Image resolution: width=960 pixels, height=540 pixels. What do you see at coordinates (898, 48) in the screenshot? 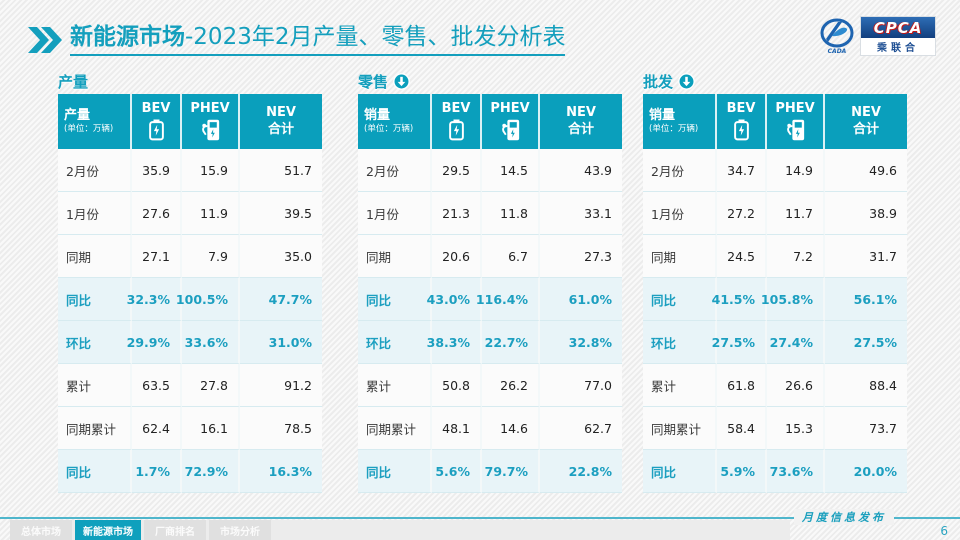
I see `cpca-subtitle: 乘联合` at bounding box center [898, 48].